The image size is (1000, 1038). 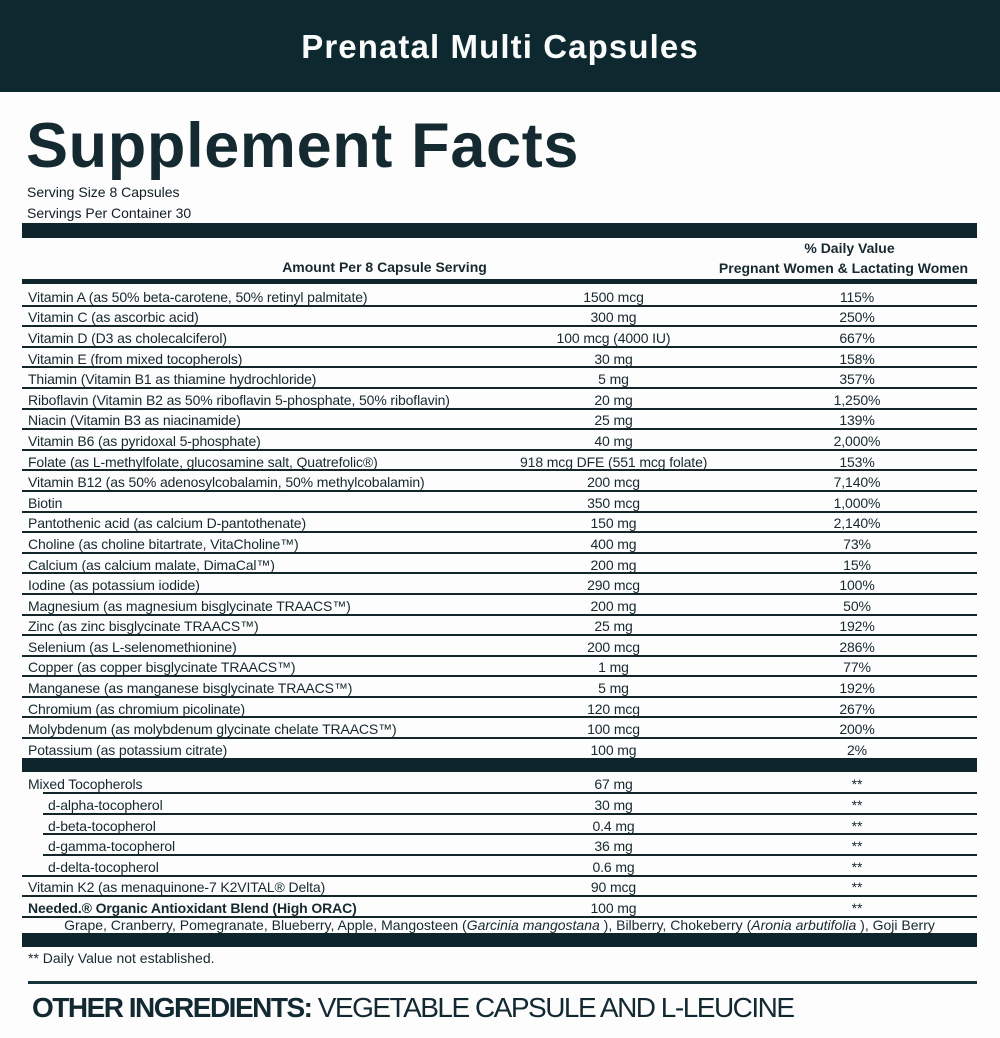 What do you see at coordinates (499, 824) in the screenshot?
I see `nutrient-row: d-beta-tocopherol 0.4 mg **` at bounding box center [499, 824].